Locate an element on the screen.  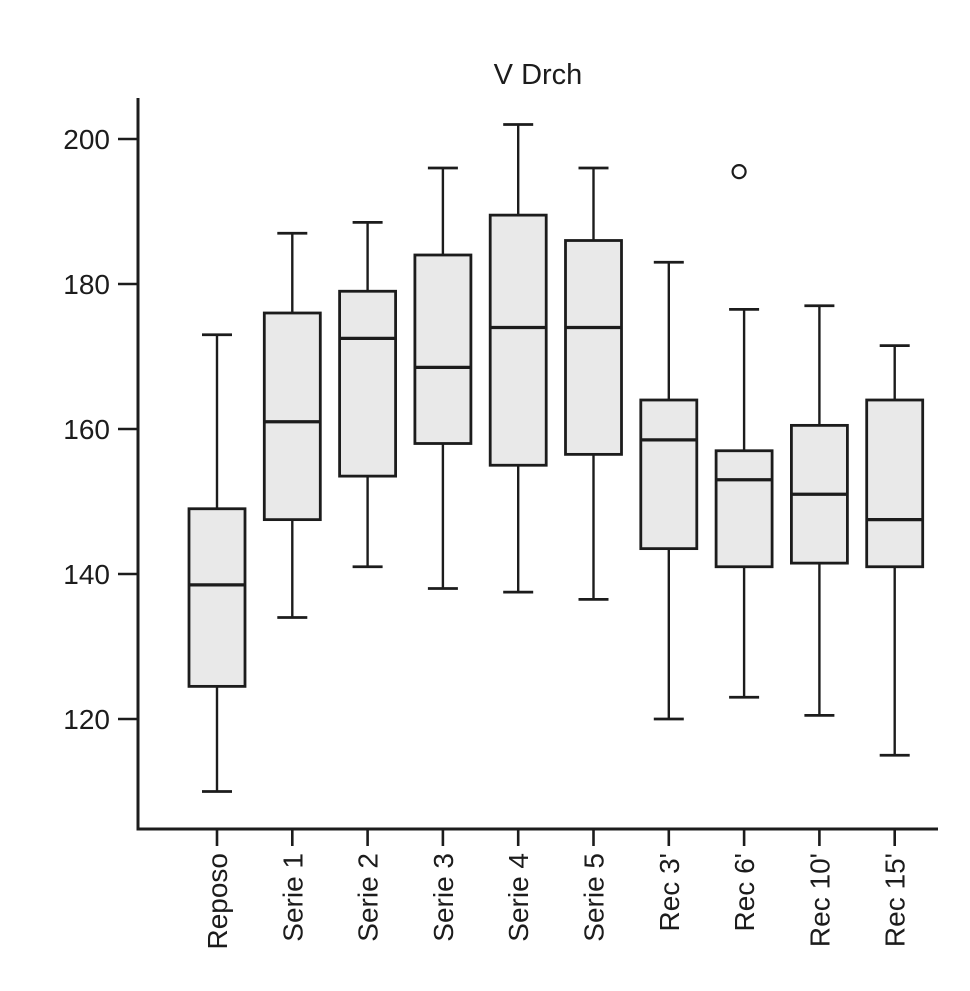
y-tick-label: 140 is located at coordinates (86, 574).